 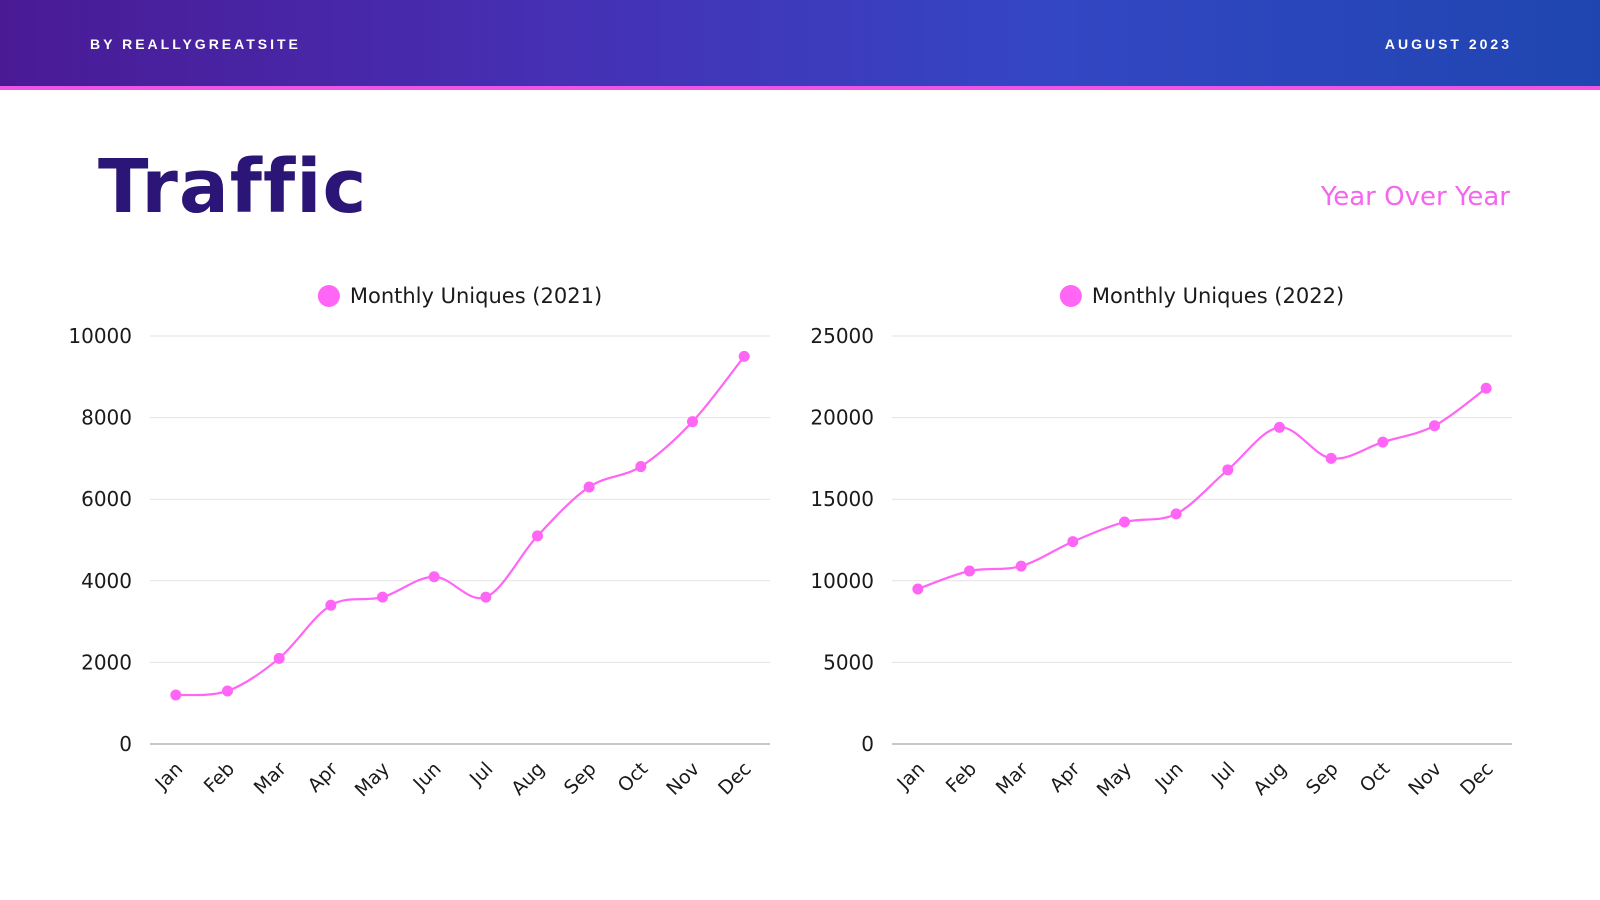 I want to click on legend: Monthly Uniques (2021), so click(x=459, y=296).